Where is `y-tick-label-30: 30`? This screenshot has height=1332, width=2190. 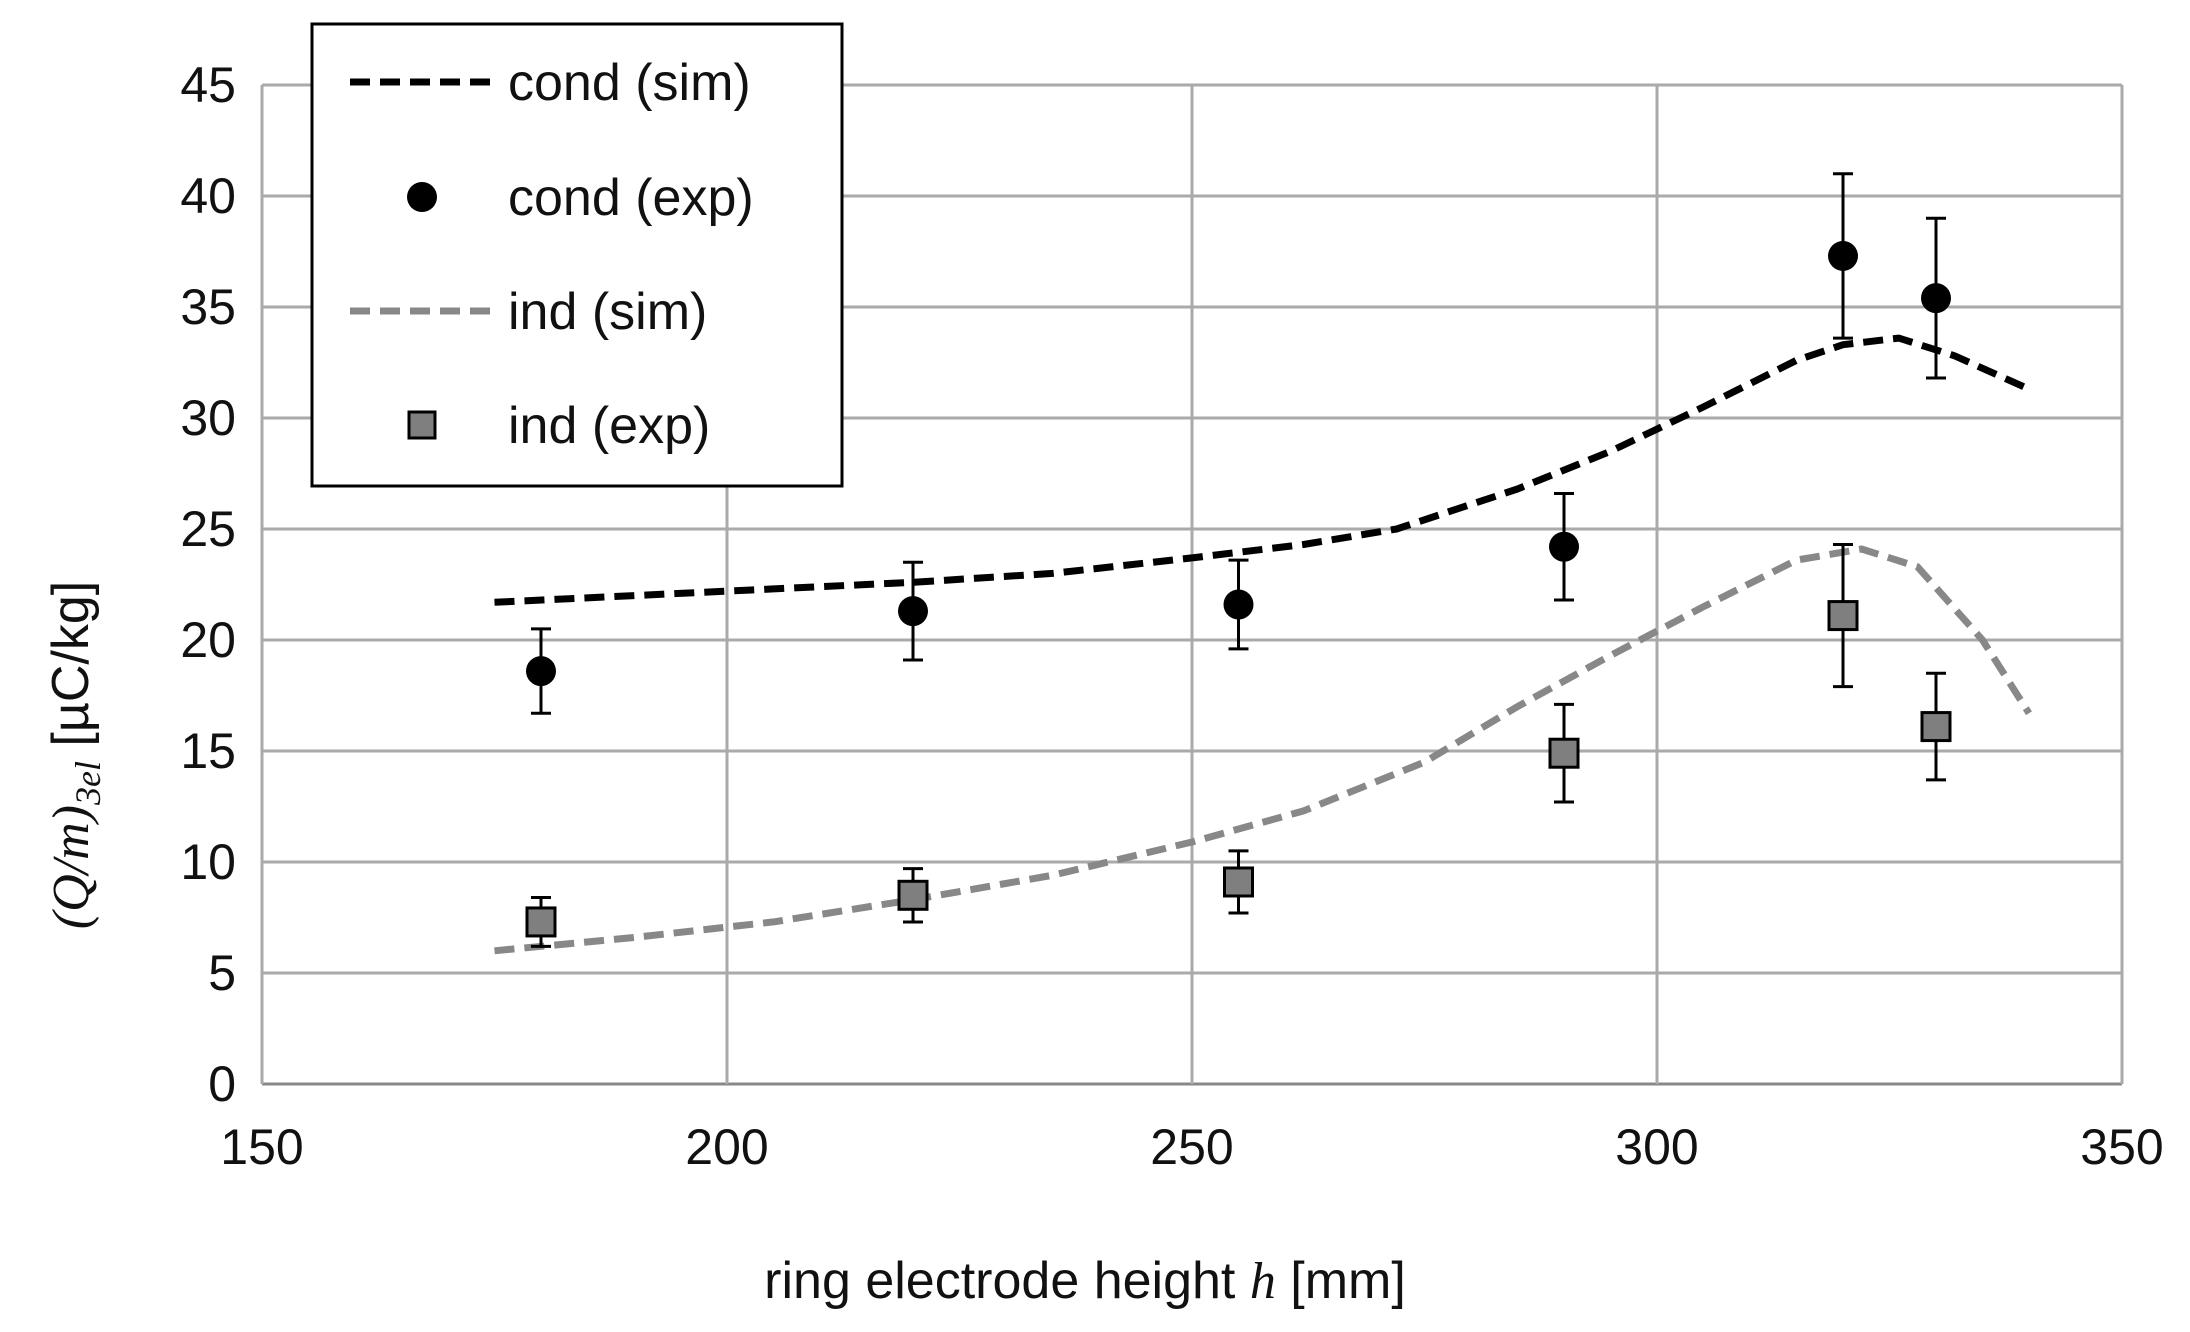 y-tick-label-30: 30 is located at coordinates (208, 418).